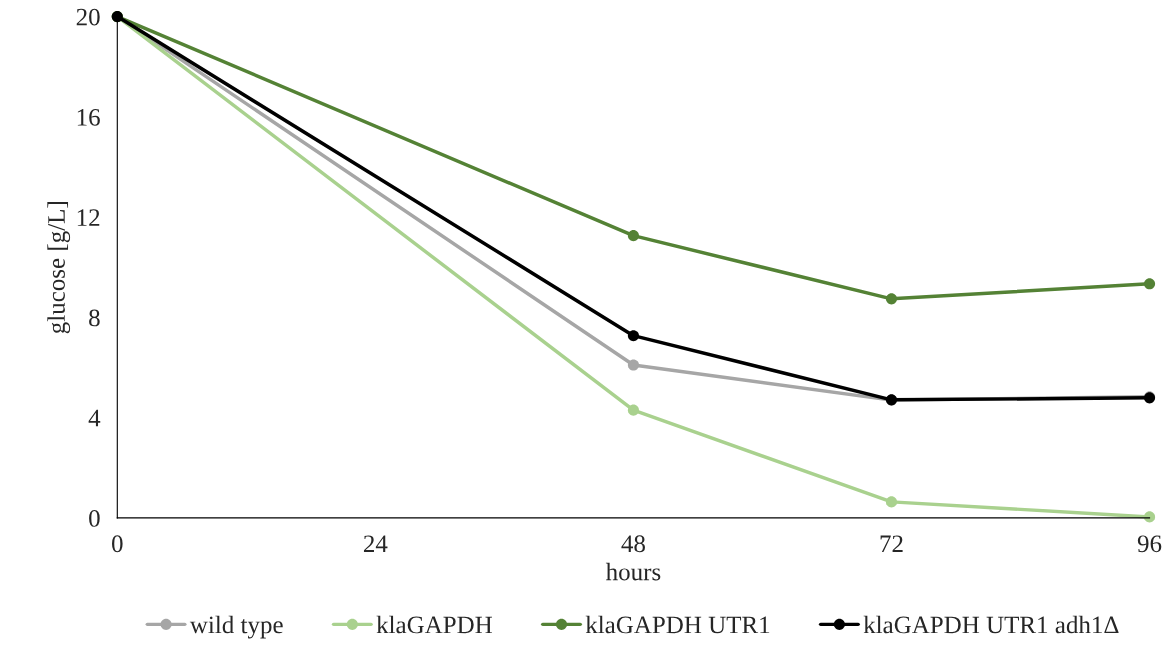  I want to click on y-axis-title: glucose [g/L], so click(59, 268).